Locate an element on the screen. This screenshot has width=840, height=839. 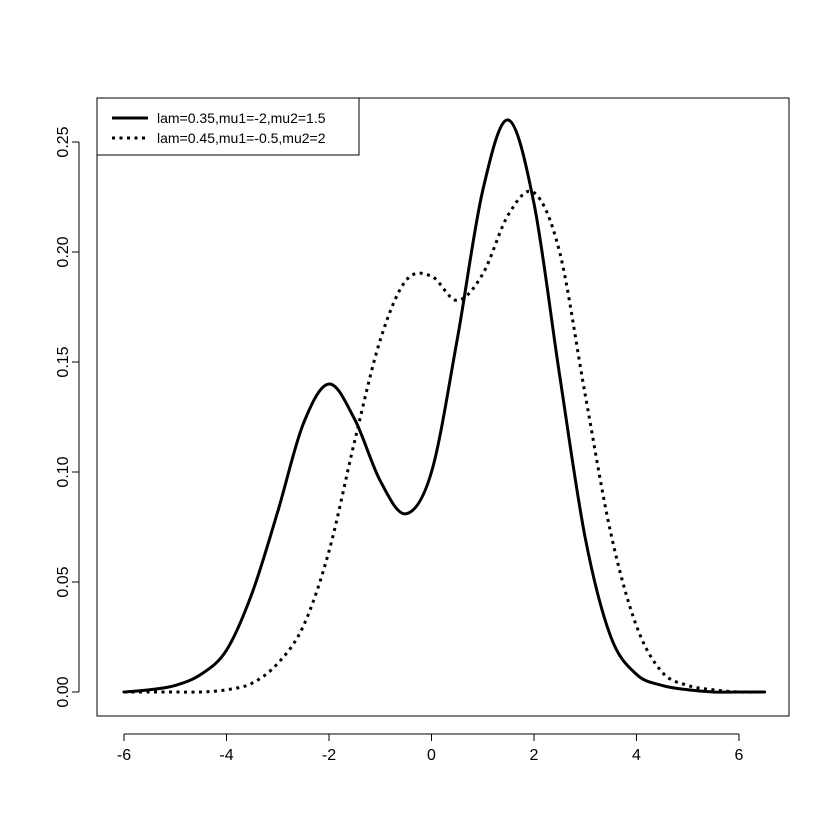
x-tick-label: -6 is located at coordinates (124, 755).